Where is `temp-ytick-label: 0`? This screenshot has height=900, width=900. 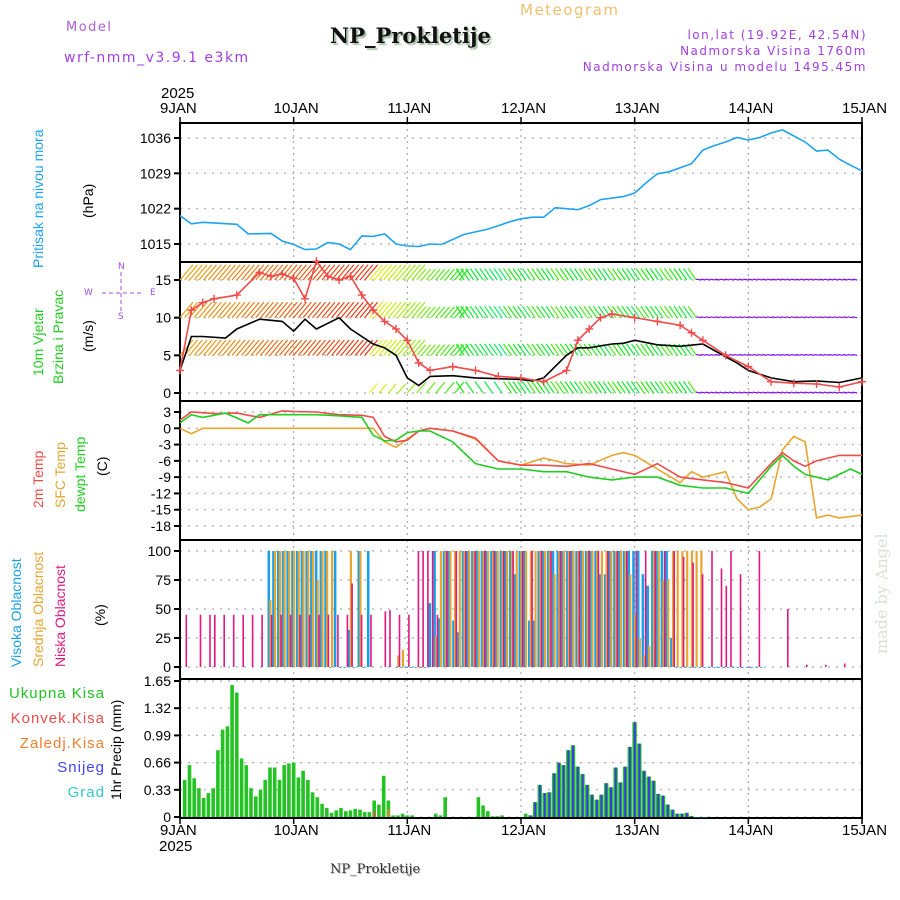 temp-ytick-label: 0 is located at coordinates (167, 428).